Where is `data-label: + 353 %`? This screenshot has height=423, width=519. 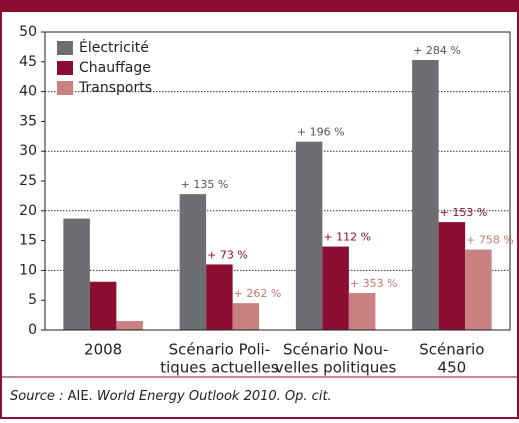 data-label: + 353 % is located at coordinates (374, 283).